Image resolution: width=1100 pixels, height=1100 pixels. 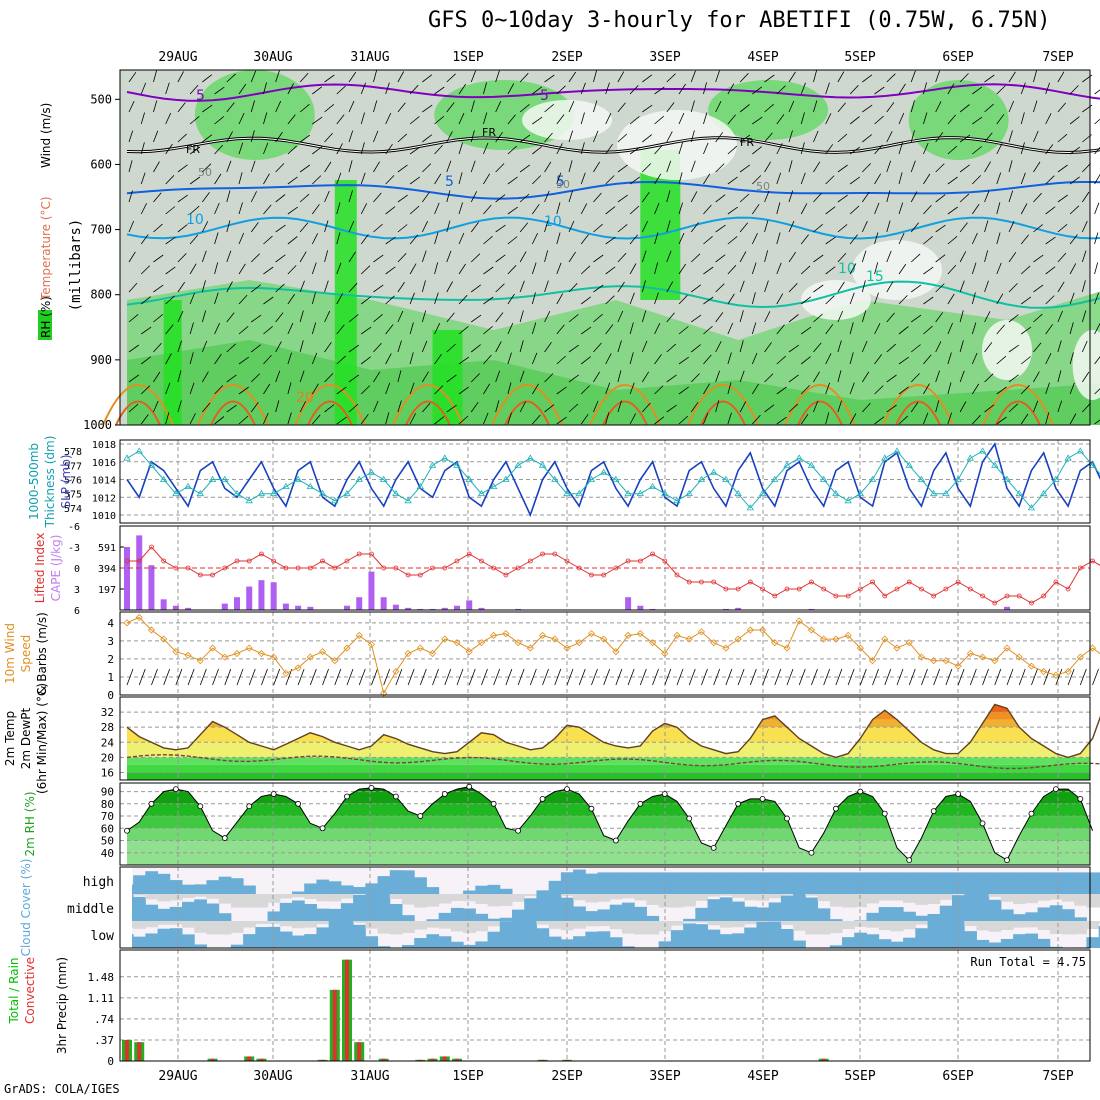 What do you see at coordinates (26, 738) in the screenshot?
I see `temp2m-side-label-1: 2m DewPt` at bounding box center [26, 738].